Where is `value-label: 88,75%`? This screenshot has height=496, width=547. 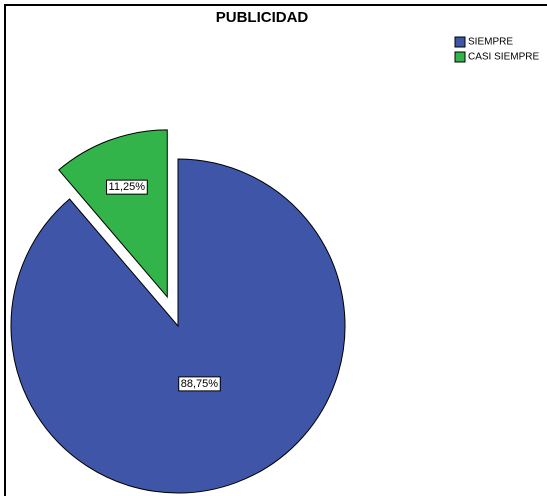 value-label: 88,75% is located at coordinates (199, 384).